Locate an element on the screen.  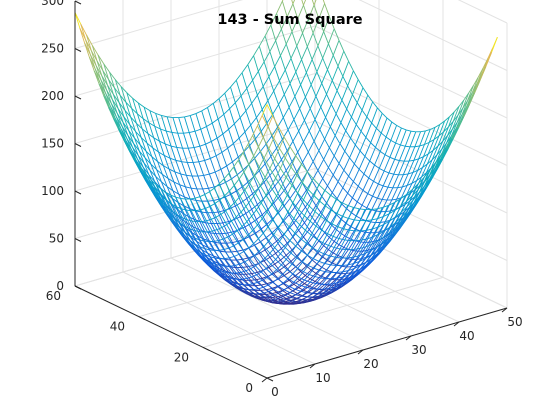
floor-grid-line is located at coordinates (267, 304).